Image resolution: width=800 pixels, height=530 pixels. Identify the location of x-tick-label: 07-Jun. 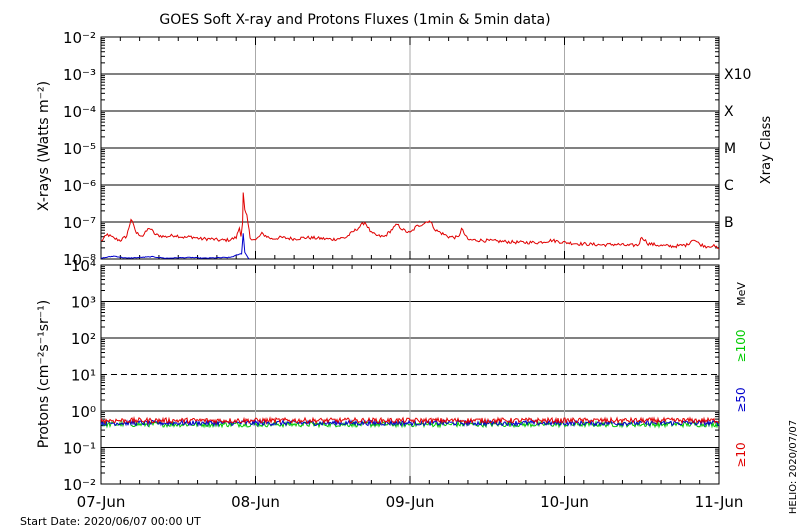
(101, 502).